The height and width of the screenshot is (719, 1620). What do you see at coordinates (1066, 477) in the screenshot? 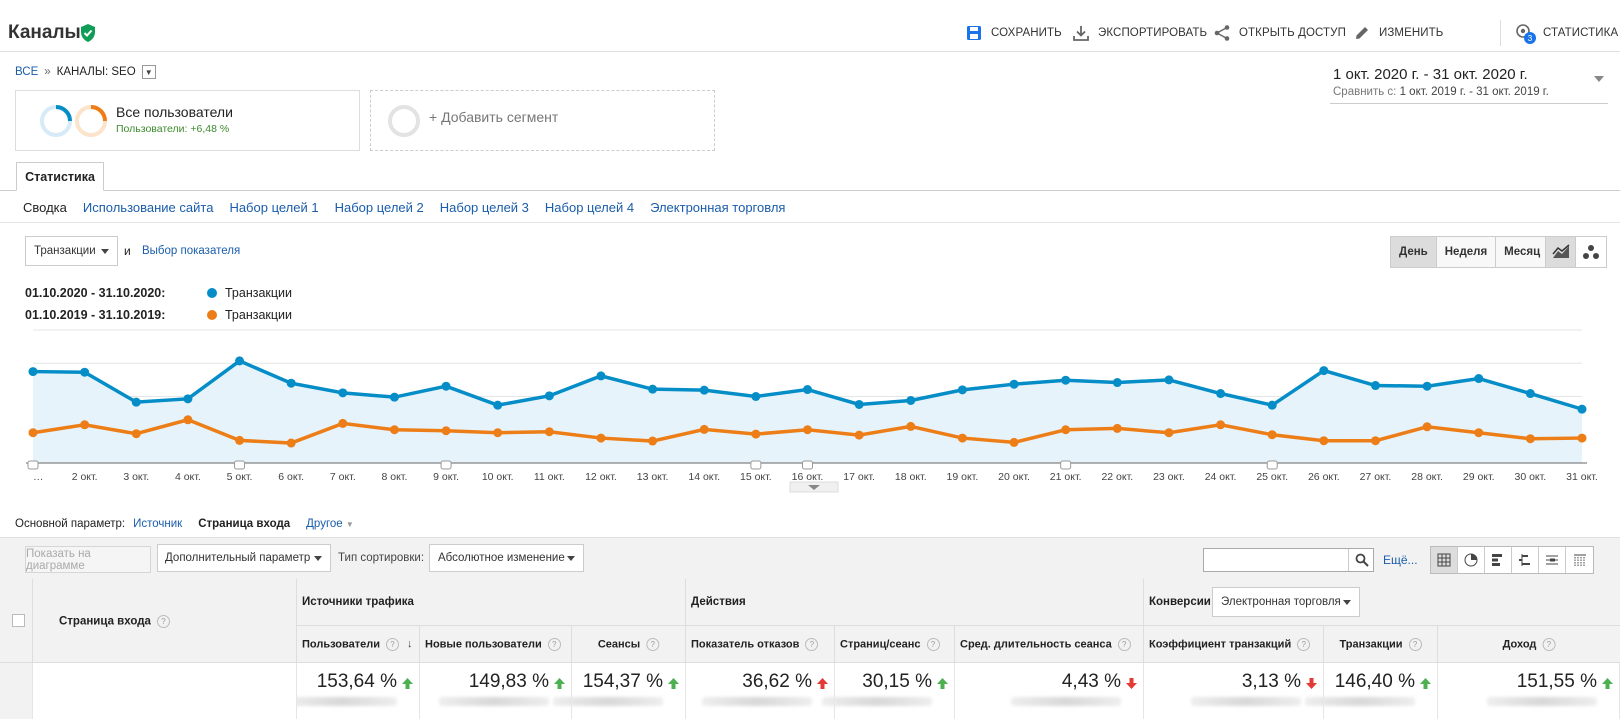
I see `x-tick-label: 21 окт.` at bounding box center [1066, 477].